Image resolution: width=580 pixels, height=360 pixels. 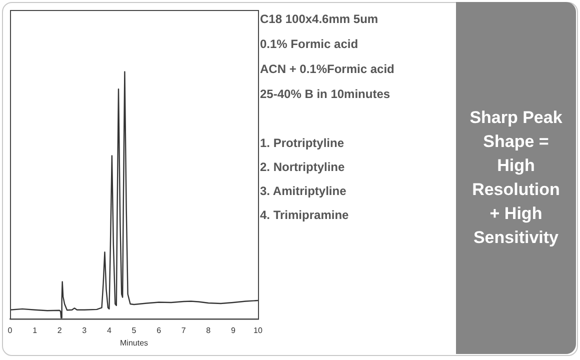 What do you see at coordinates (327, 69) in the screenshot?
I see `text: ACN + 0.1%Formic acid` at bounding box center [327, 69].